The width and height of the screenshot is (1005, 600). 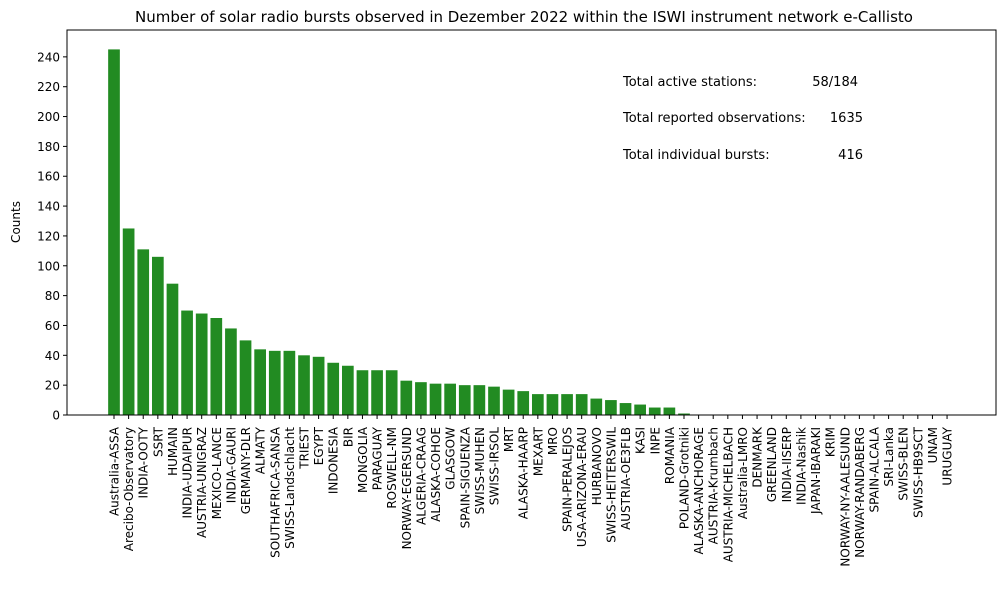 I want to click on x-tick-label: INDIA-GAURI, so click(x=231, y=465).